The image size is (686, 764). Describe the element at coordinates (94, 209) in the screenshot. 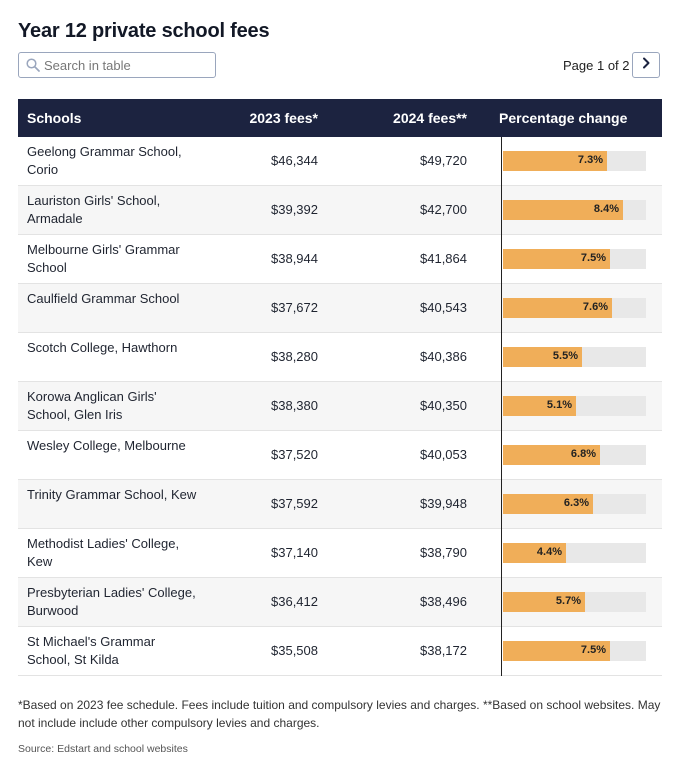

I see `school-name: Lauriston Girls' School, Armadale` at that location.